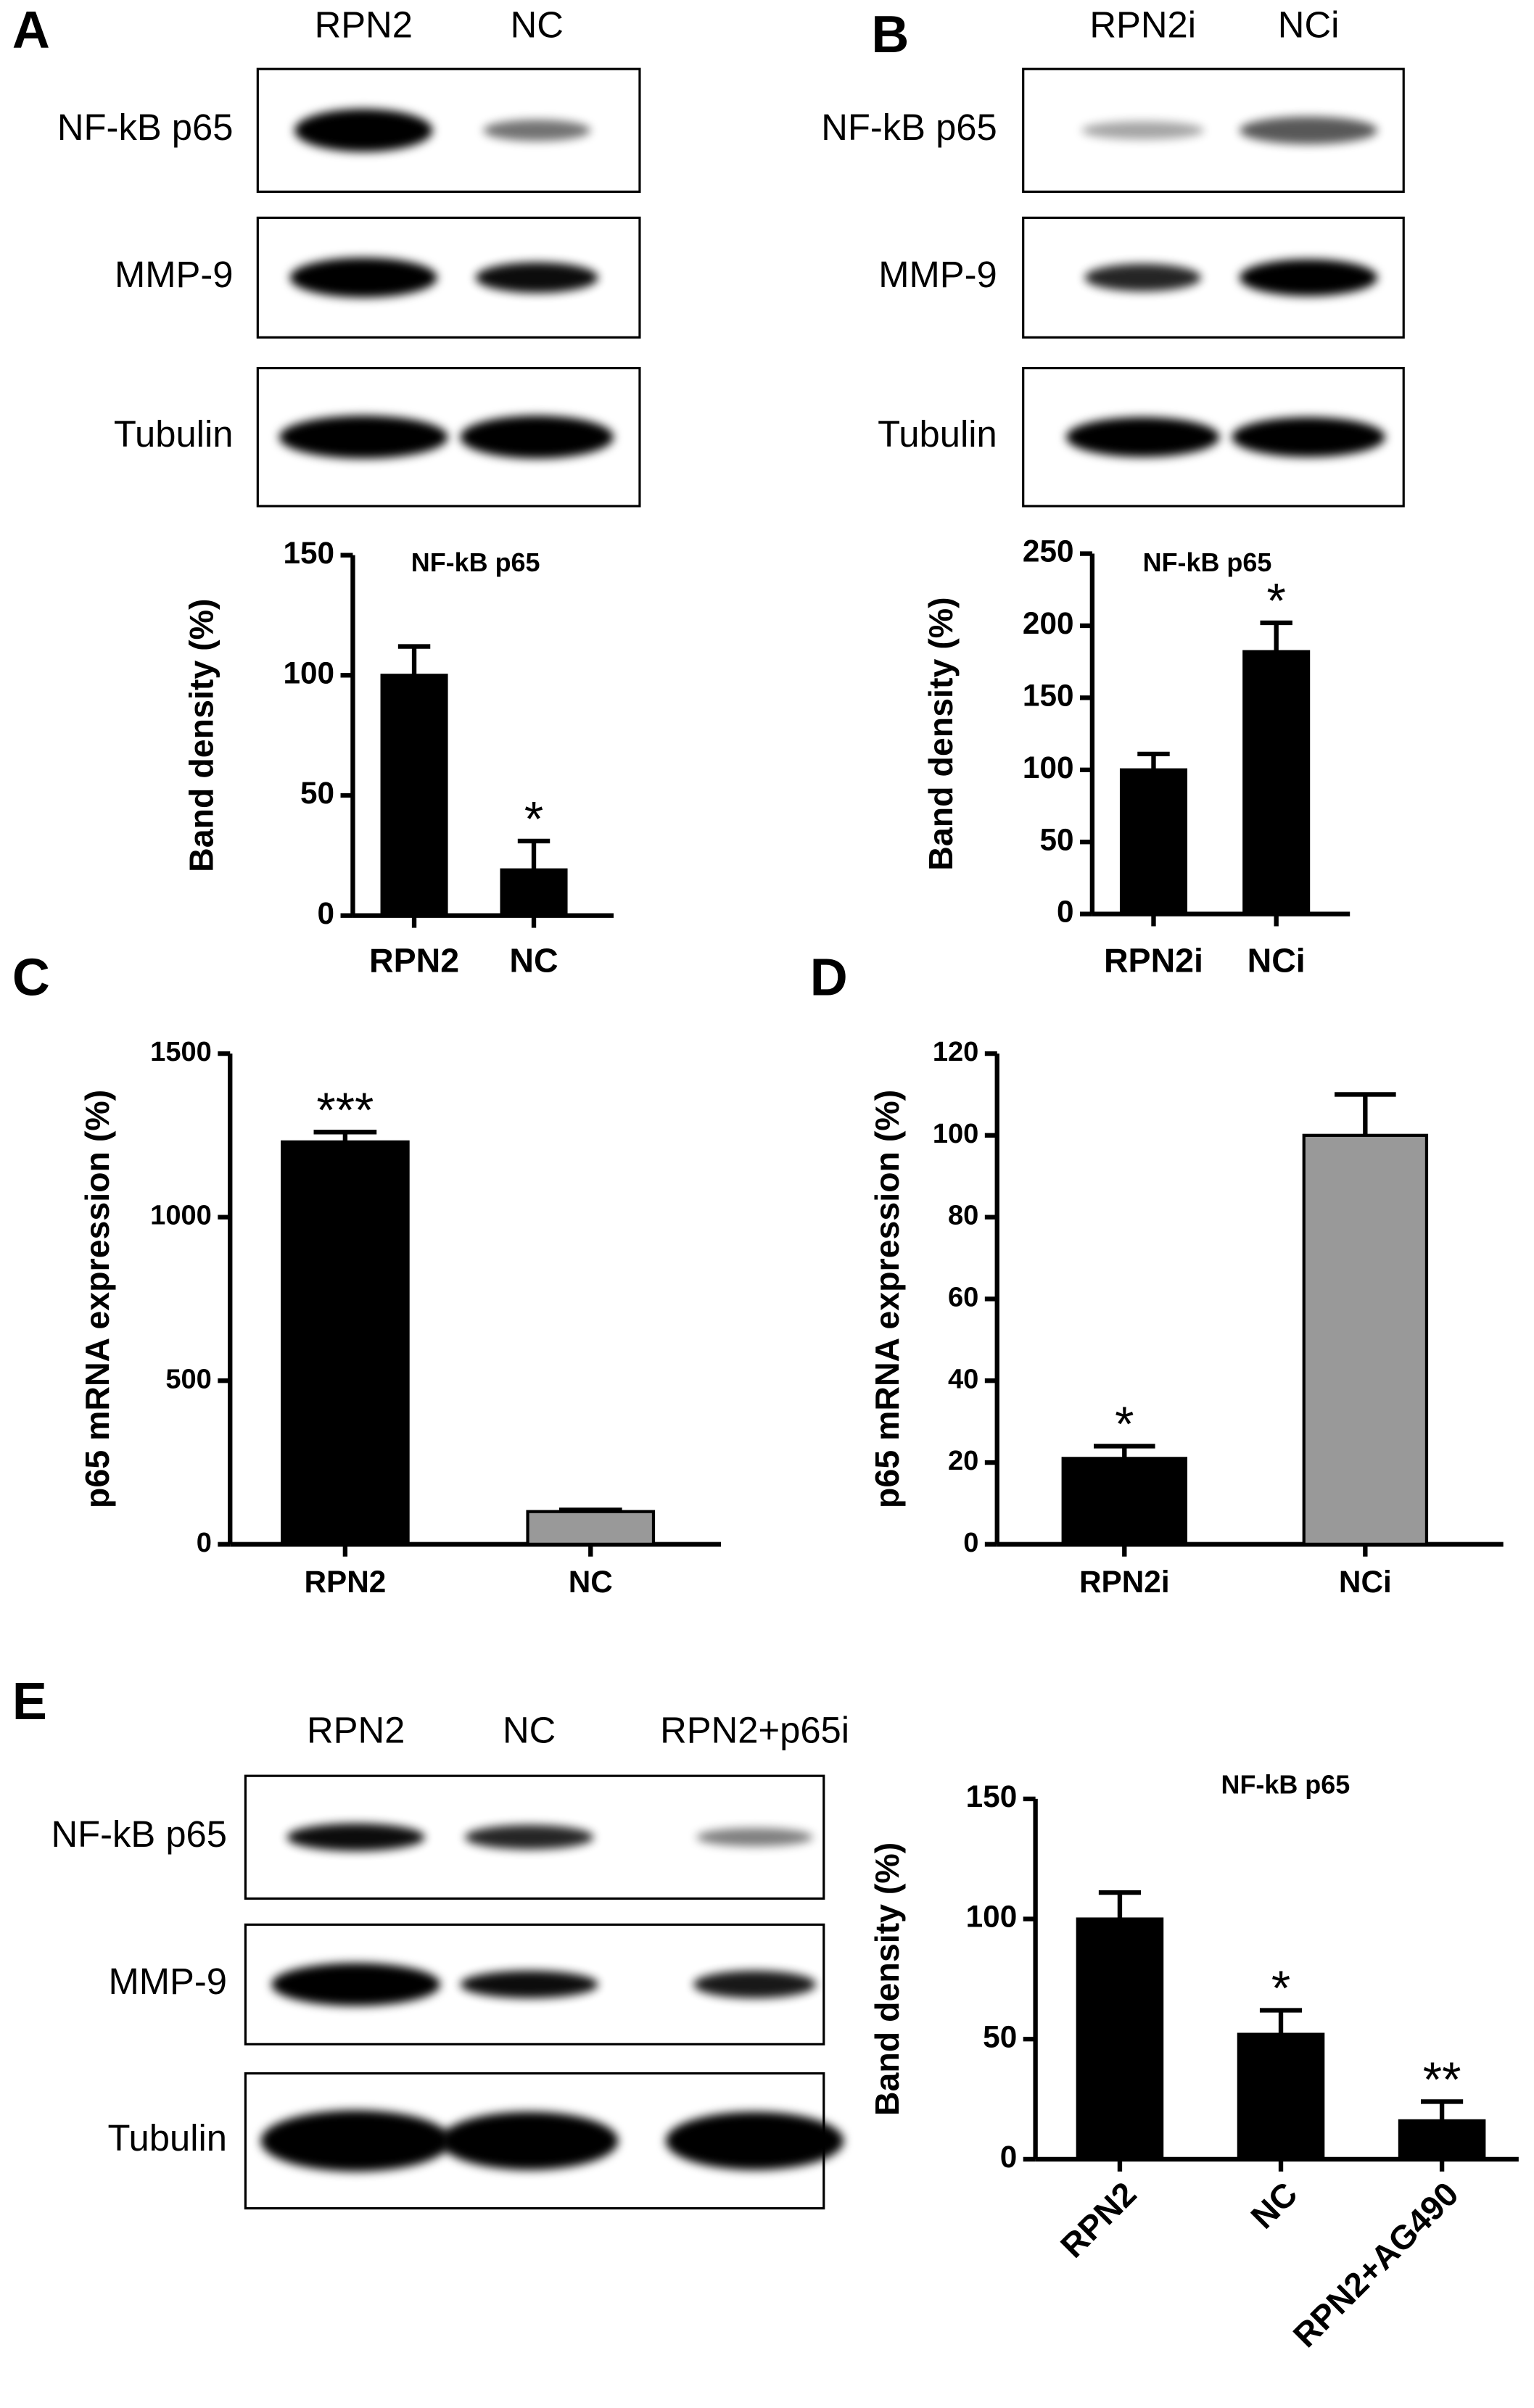  What do you see at coordinates (1142, 24) in the screenshot?
I see `lane-label: RPN2i` at bounding box center [1142, 24].